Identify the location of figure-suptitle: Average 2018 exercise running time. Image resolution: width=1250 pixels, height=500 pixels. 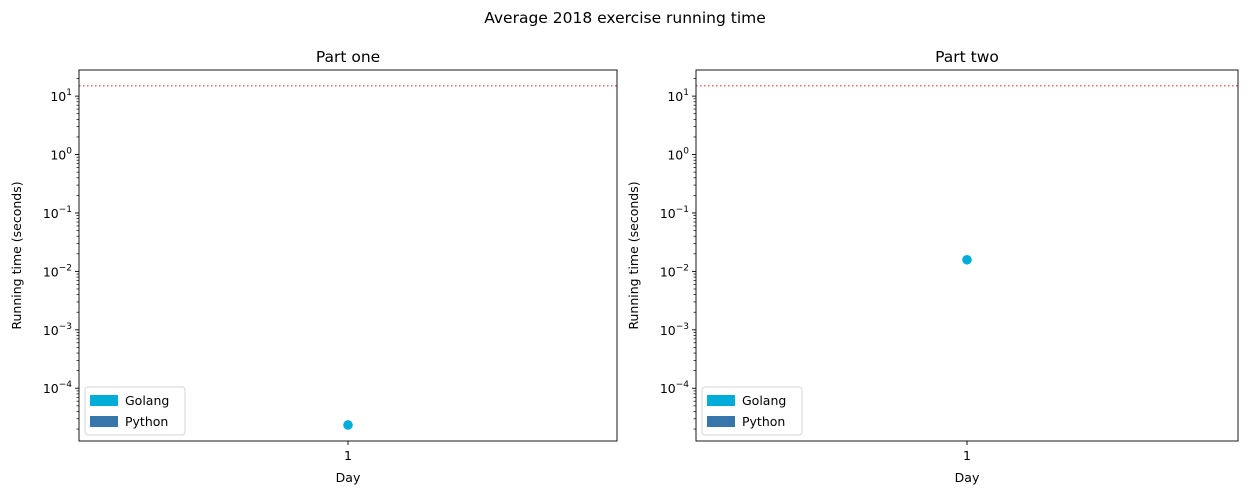
(625, 18).